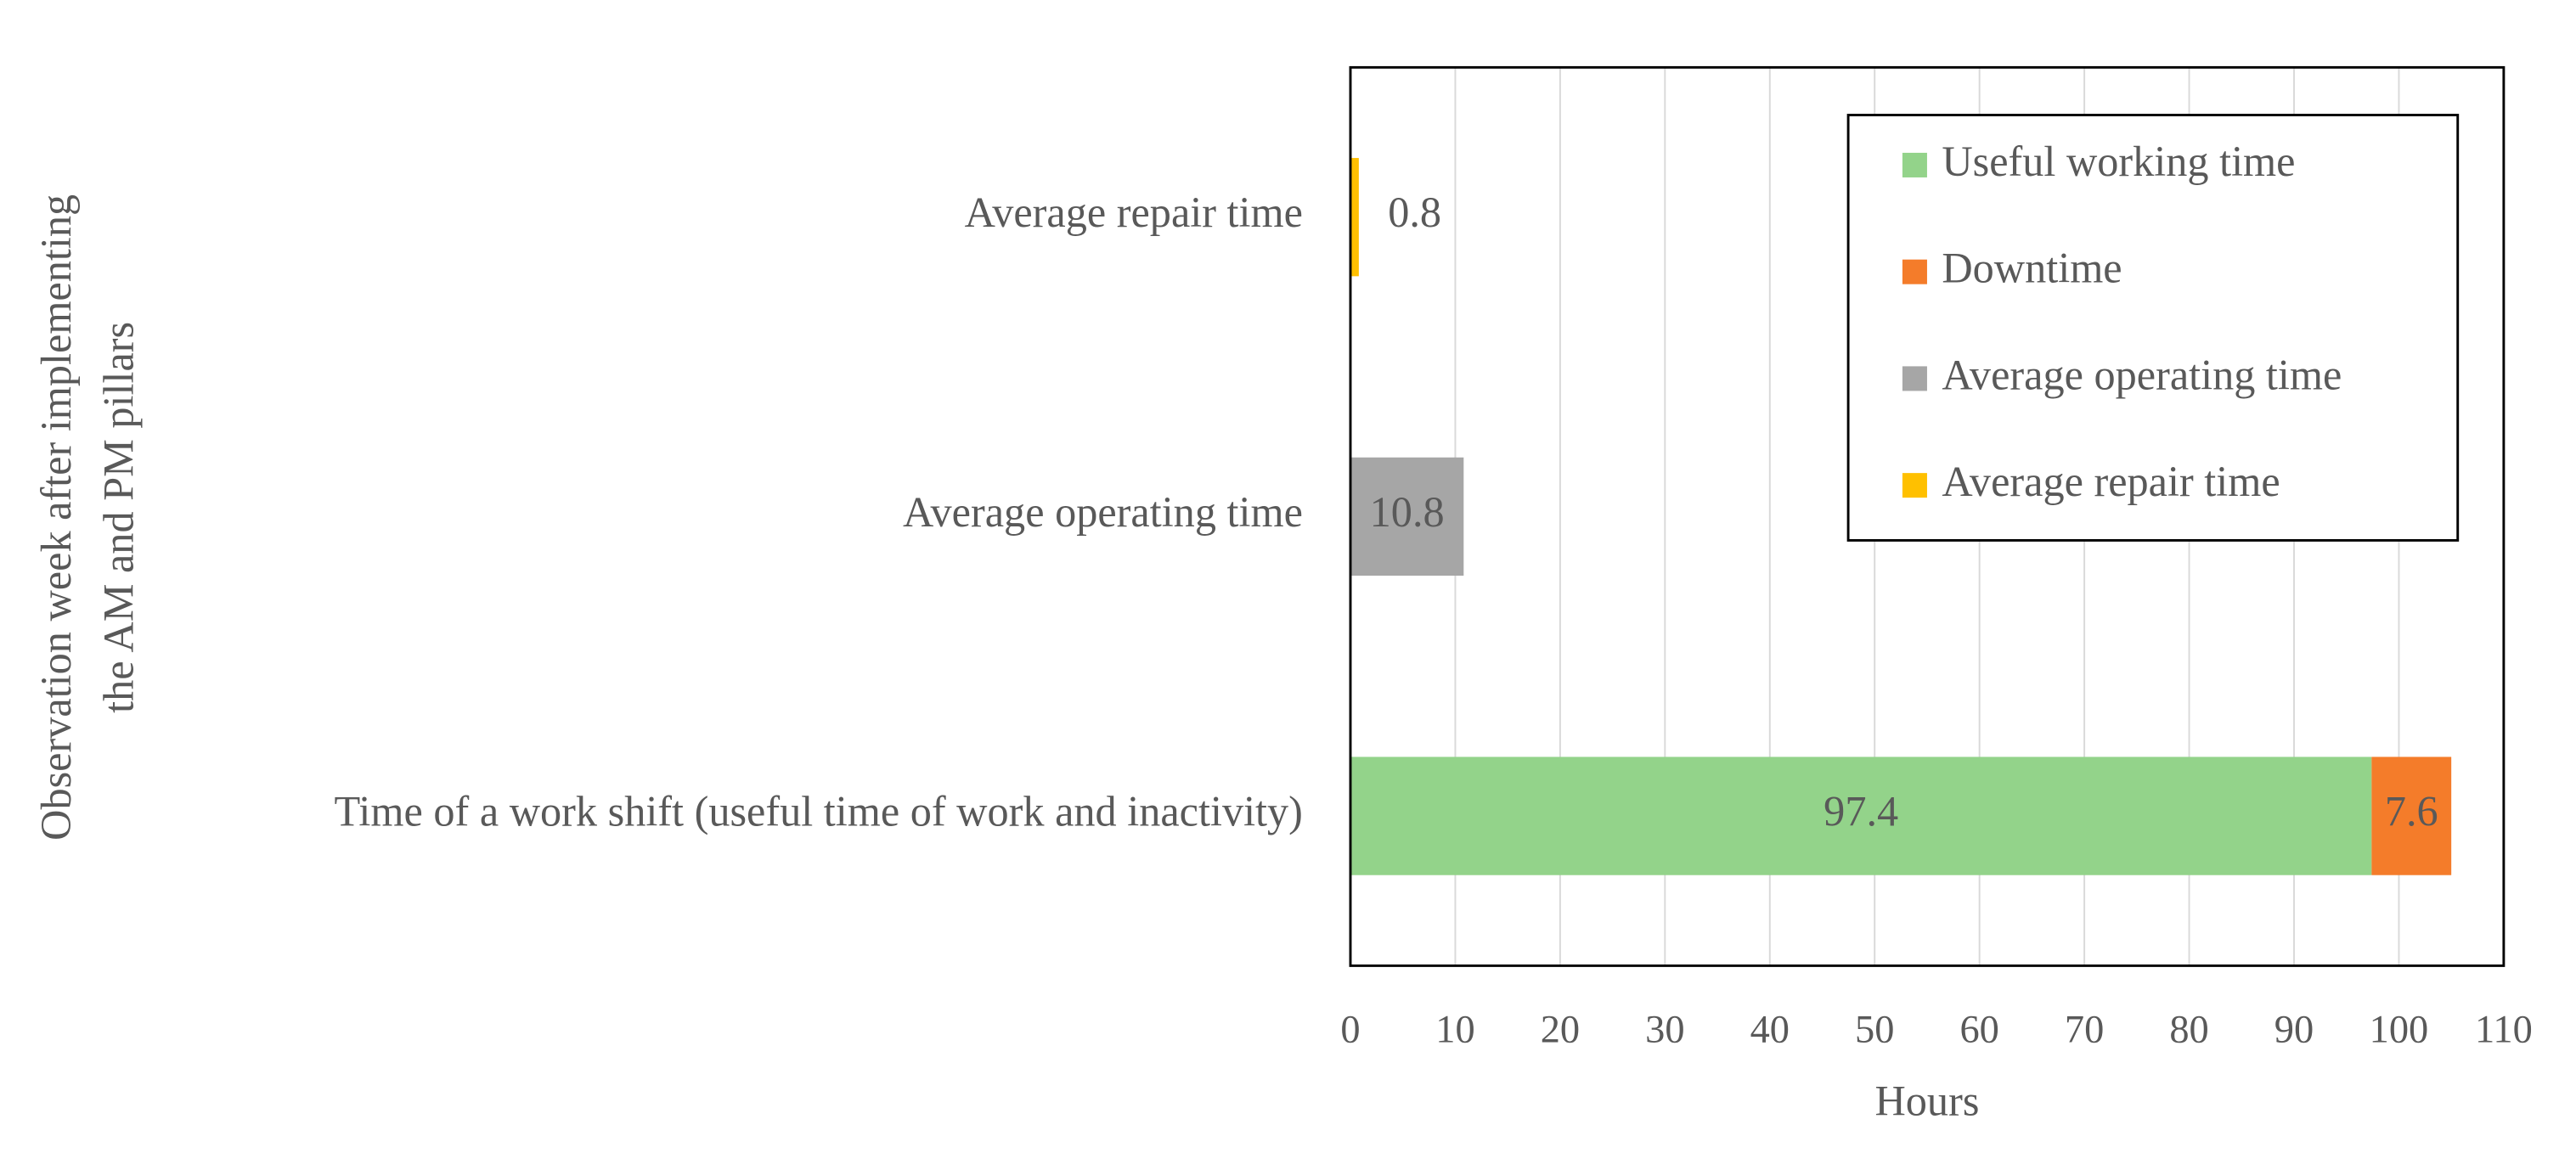 Image resolution: width=2576 pixels, height=1153 pixels. What do you see at coordinates (2111, 481) in the screenshot?
I see `legend-label: Average repair time` at bounding box center [2111, 481].